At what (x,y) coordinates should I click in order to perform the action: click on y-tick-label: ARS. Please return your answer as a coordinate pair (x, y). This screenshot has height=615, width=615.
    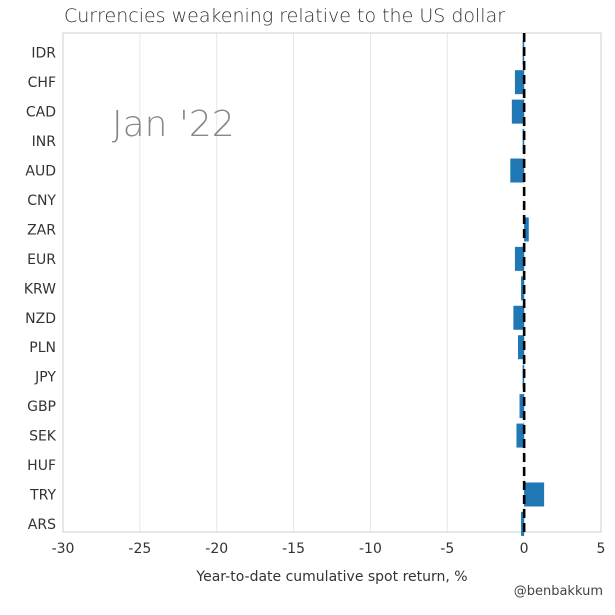
    Looking at the image, I should click on (42, 525).